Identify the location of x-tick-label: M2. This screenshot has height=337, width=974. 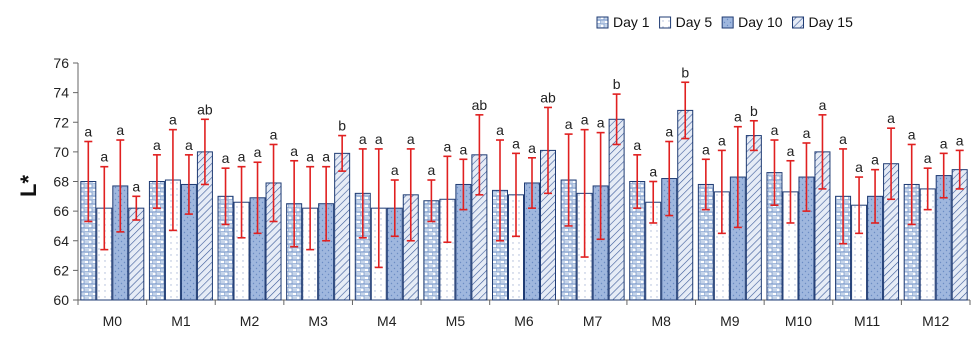
(250, 321).